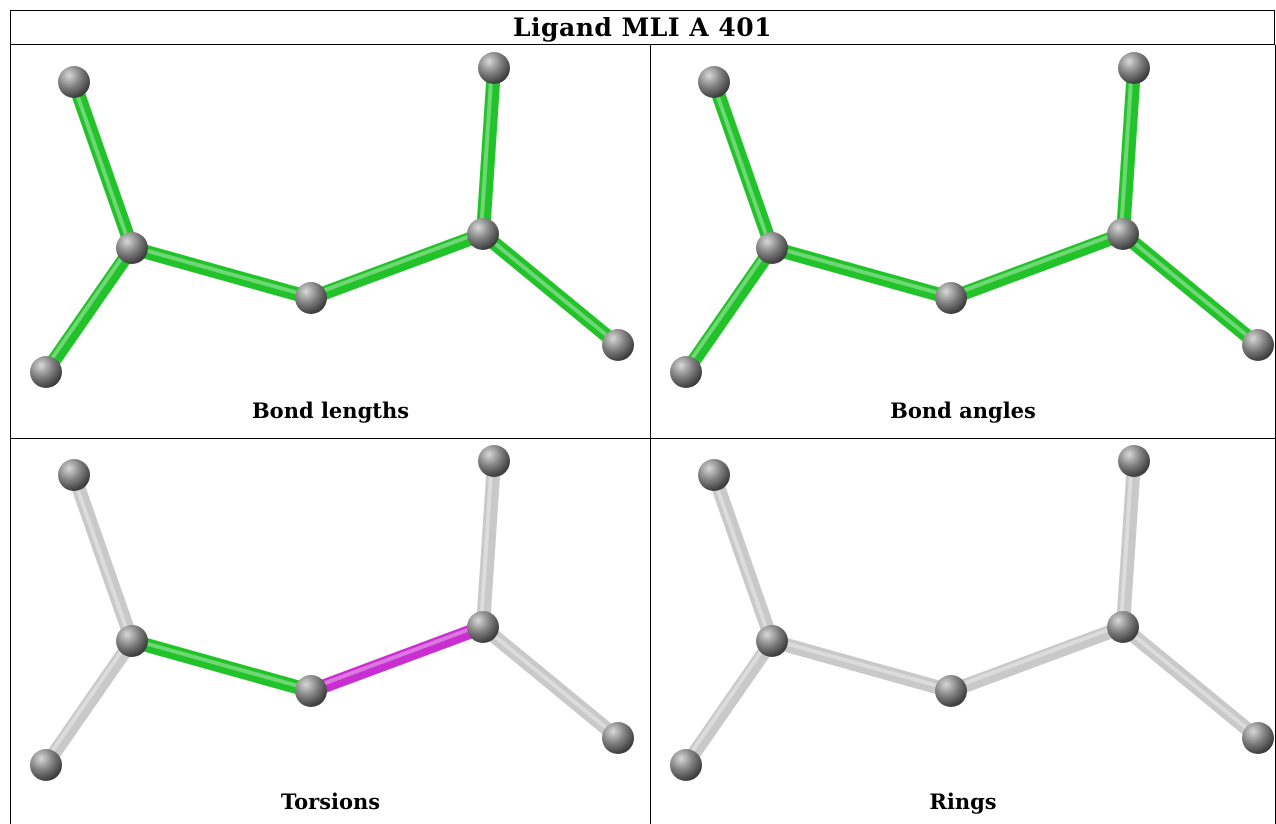  What do you see at coordinates (330, 410) in the screenshot?
I see `caption-bond-lengths: Bond lengths` at bounding box center [330, 410].